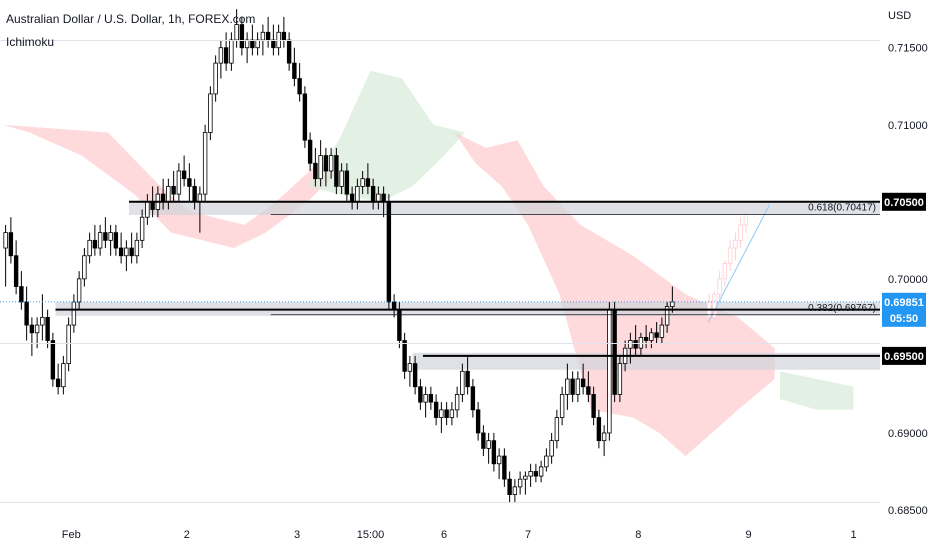  Describe the element at coordinates (904, 319) in the screenshot. I see `bar-countdown-label: 05:50` at that location.